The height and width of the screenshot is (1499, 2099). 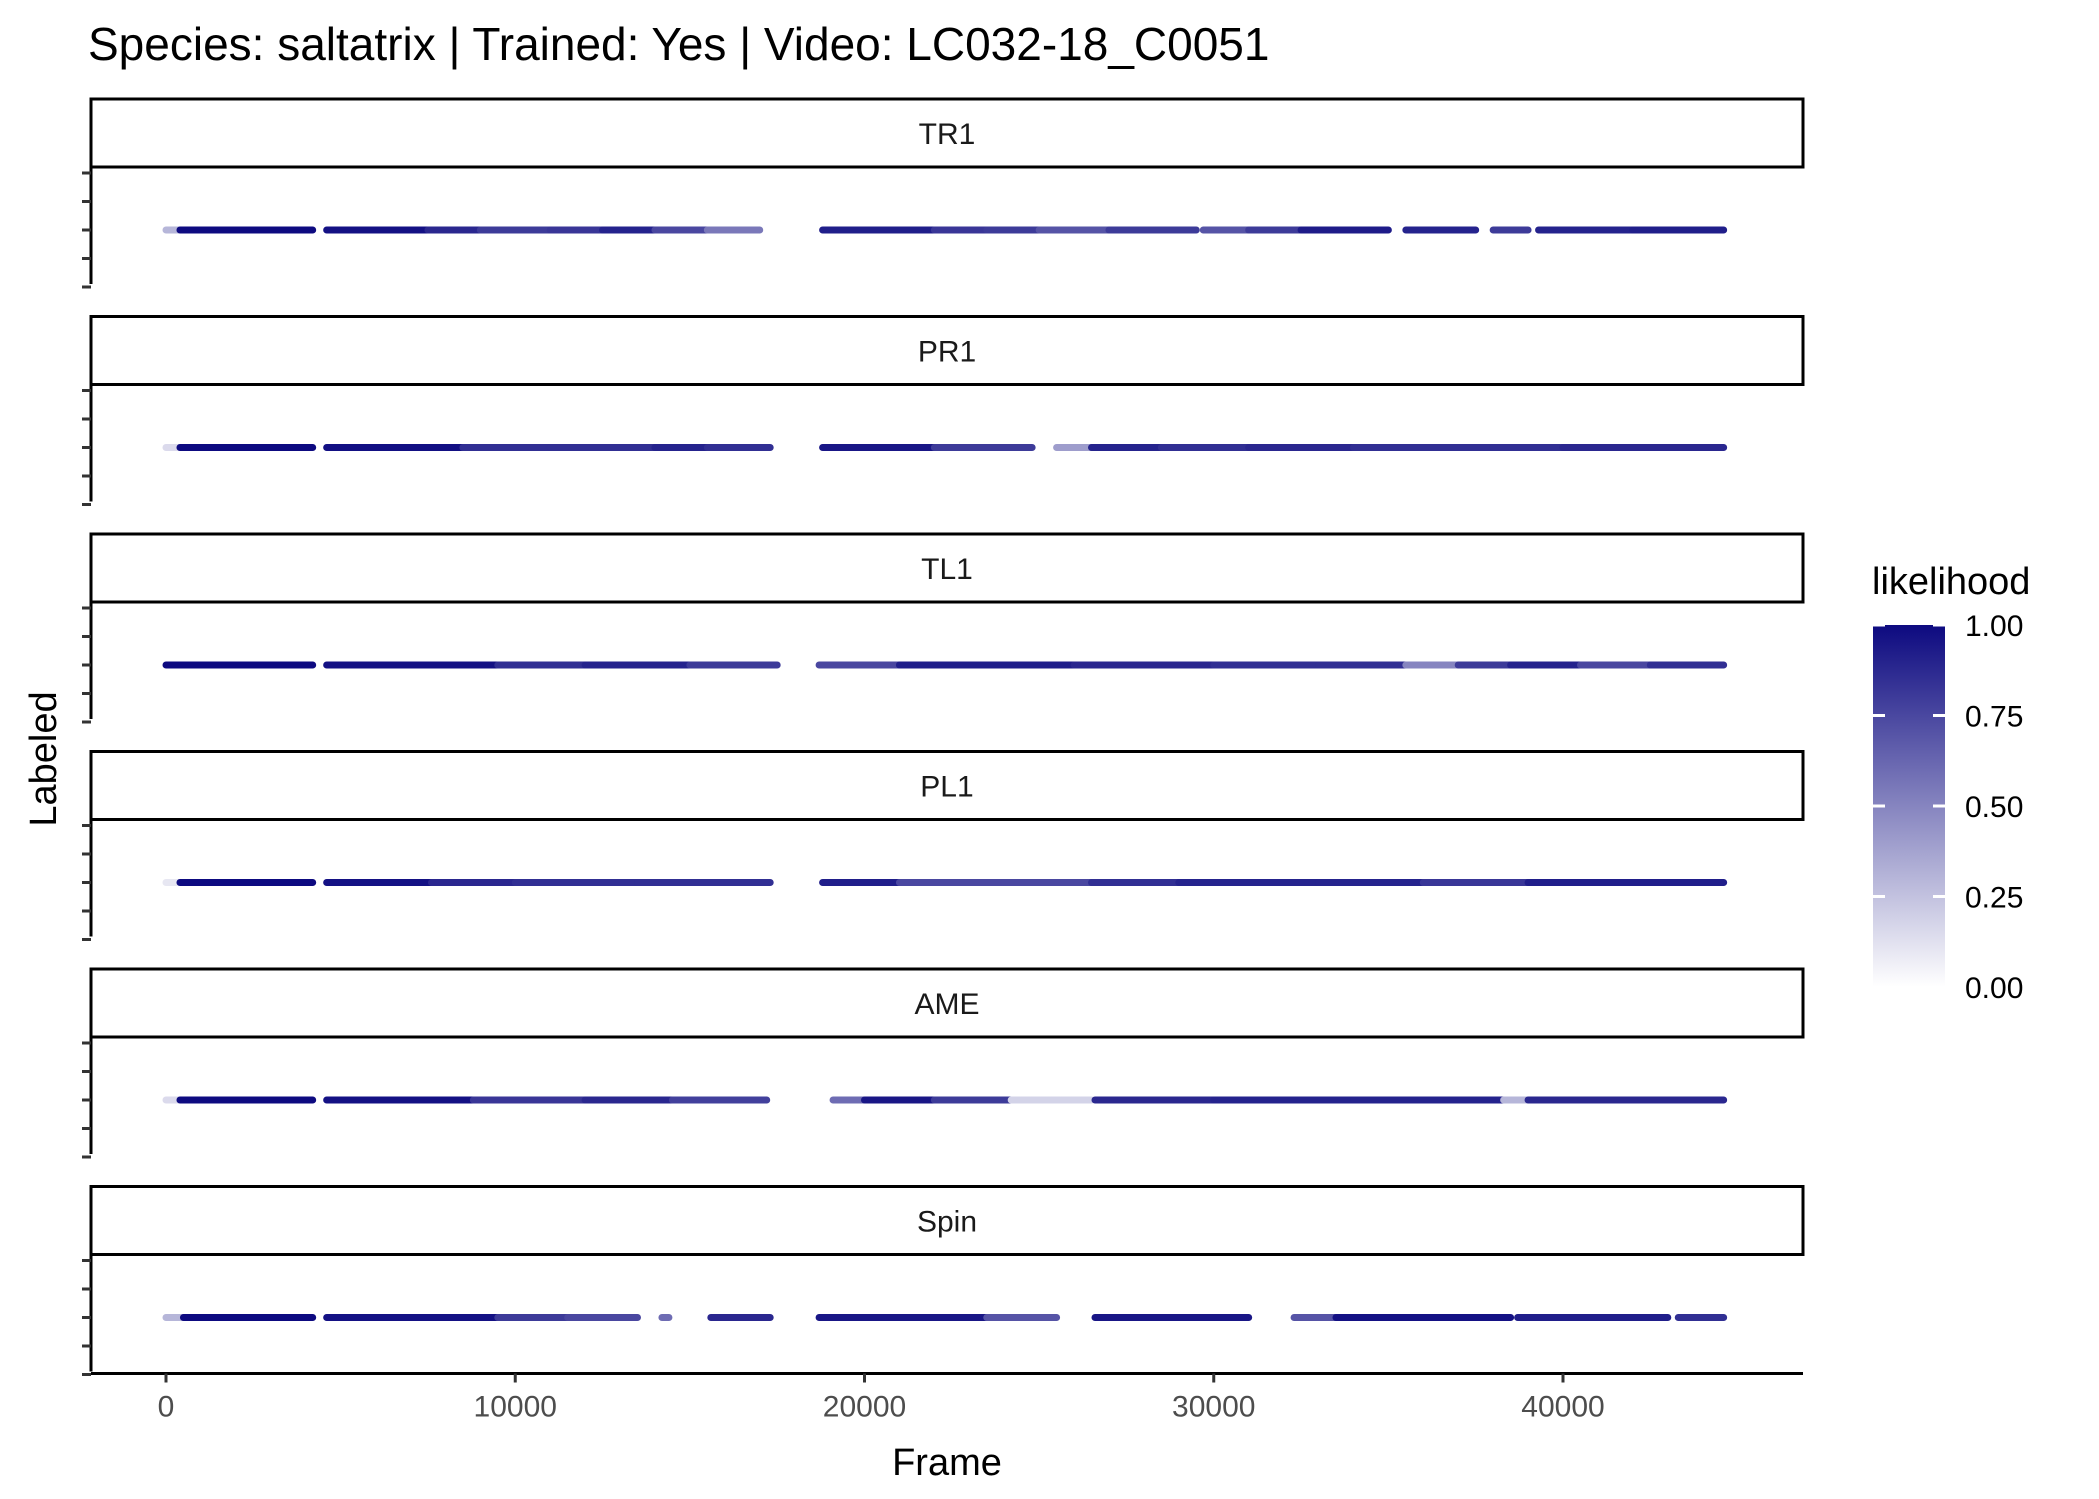 What do you see at coordinates (947, 1463) in the screenshot?
I see `x-axis-title: Frame` at bounding box center [947, 1463].